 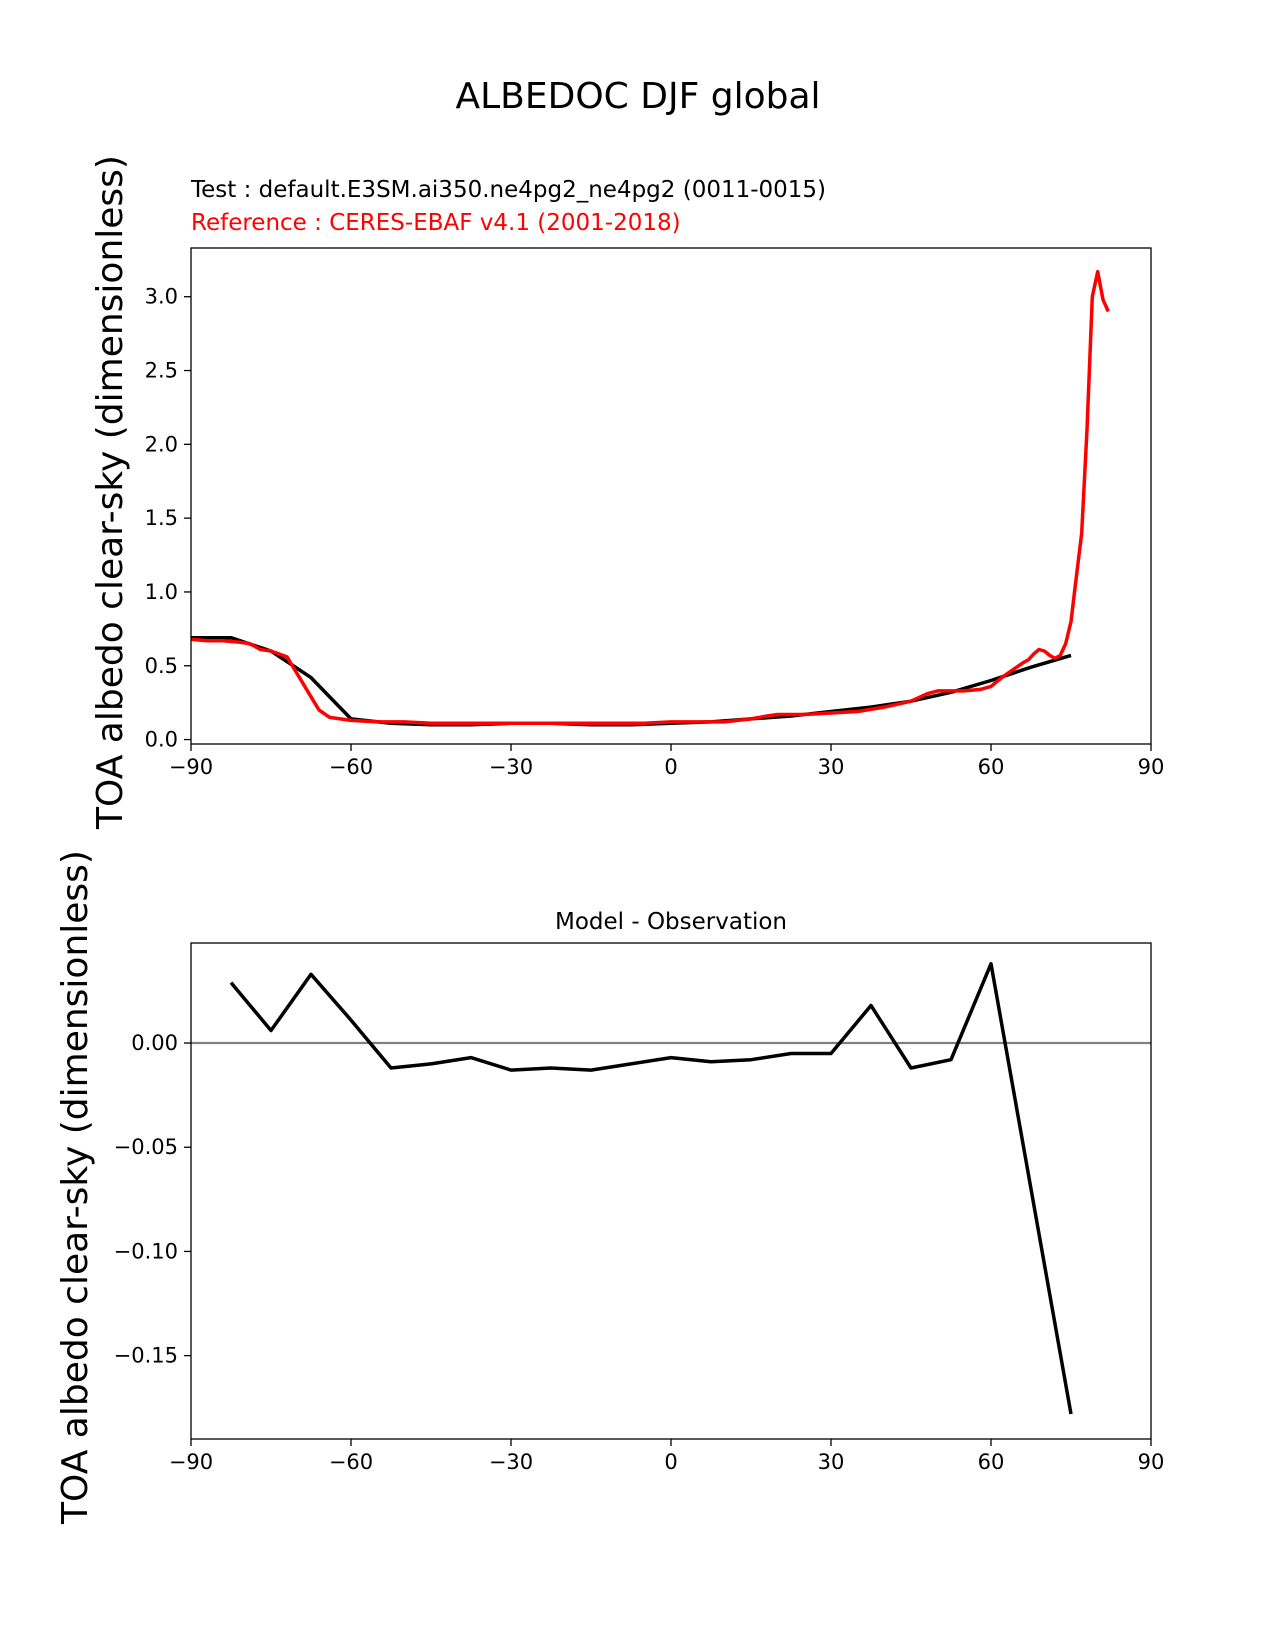 I want to click on y-tick-label: 0.00, so click(x=154, y=1043).